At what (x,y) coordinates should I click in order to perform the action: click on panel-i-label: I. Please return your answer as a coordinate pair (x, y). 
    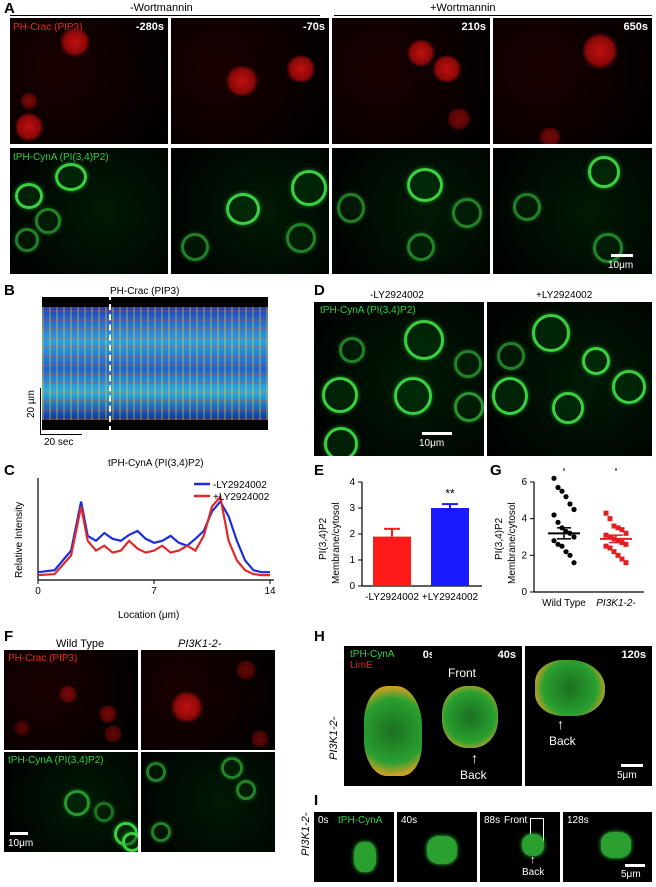
    Looking at the image, I should click on (316, 800).